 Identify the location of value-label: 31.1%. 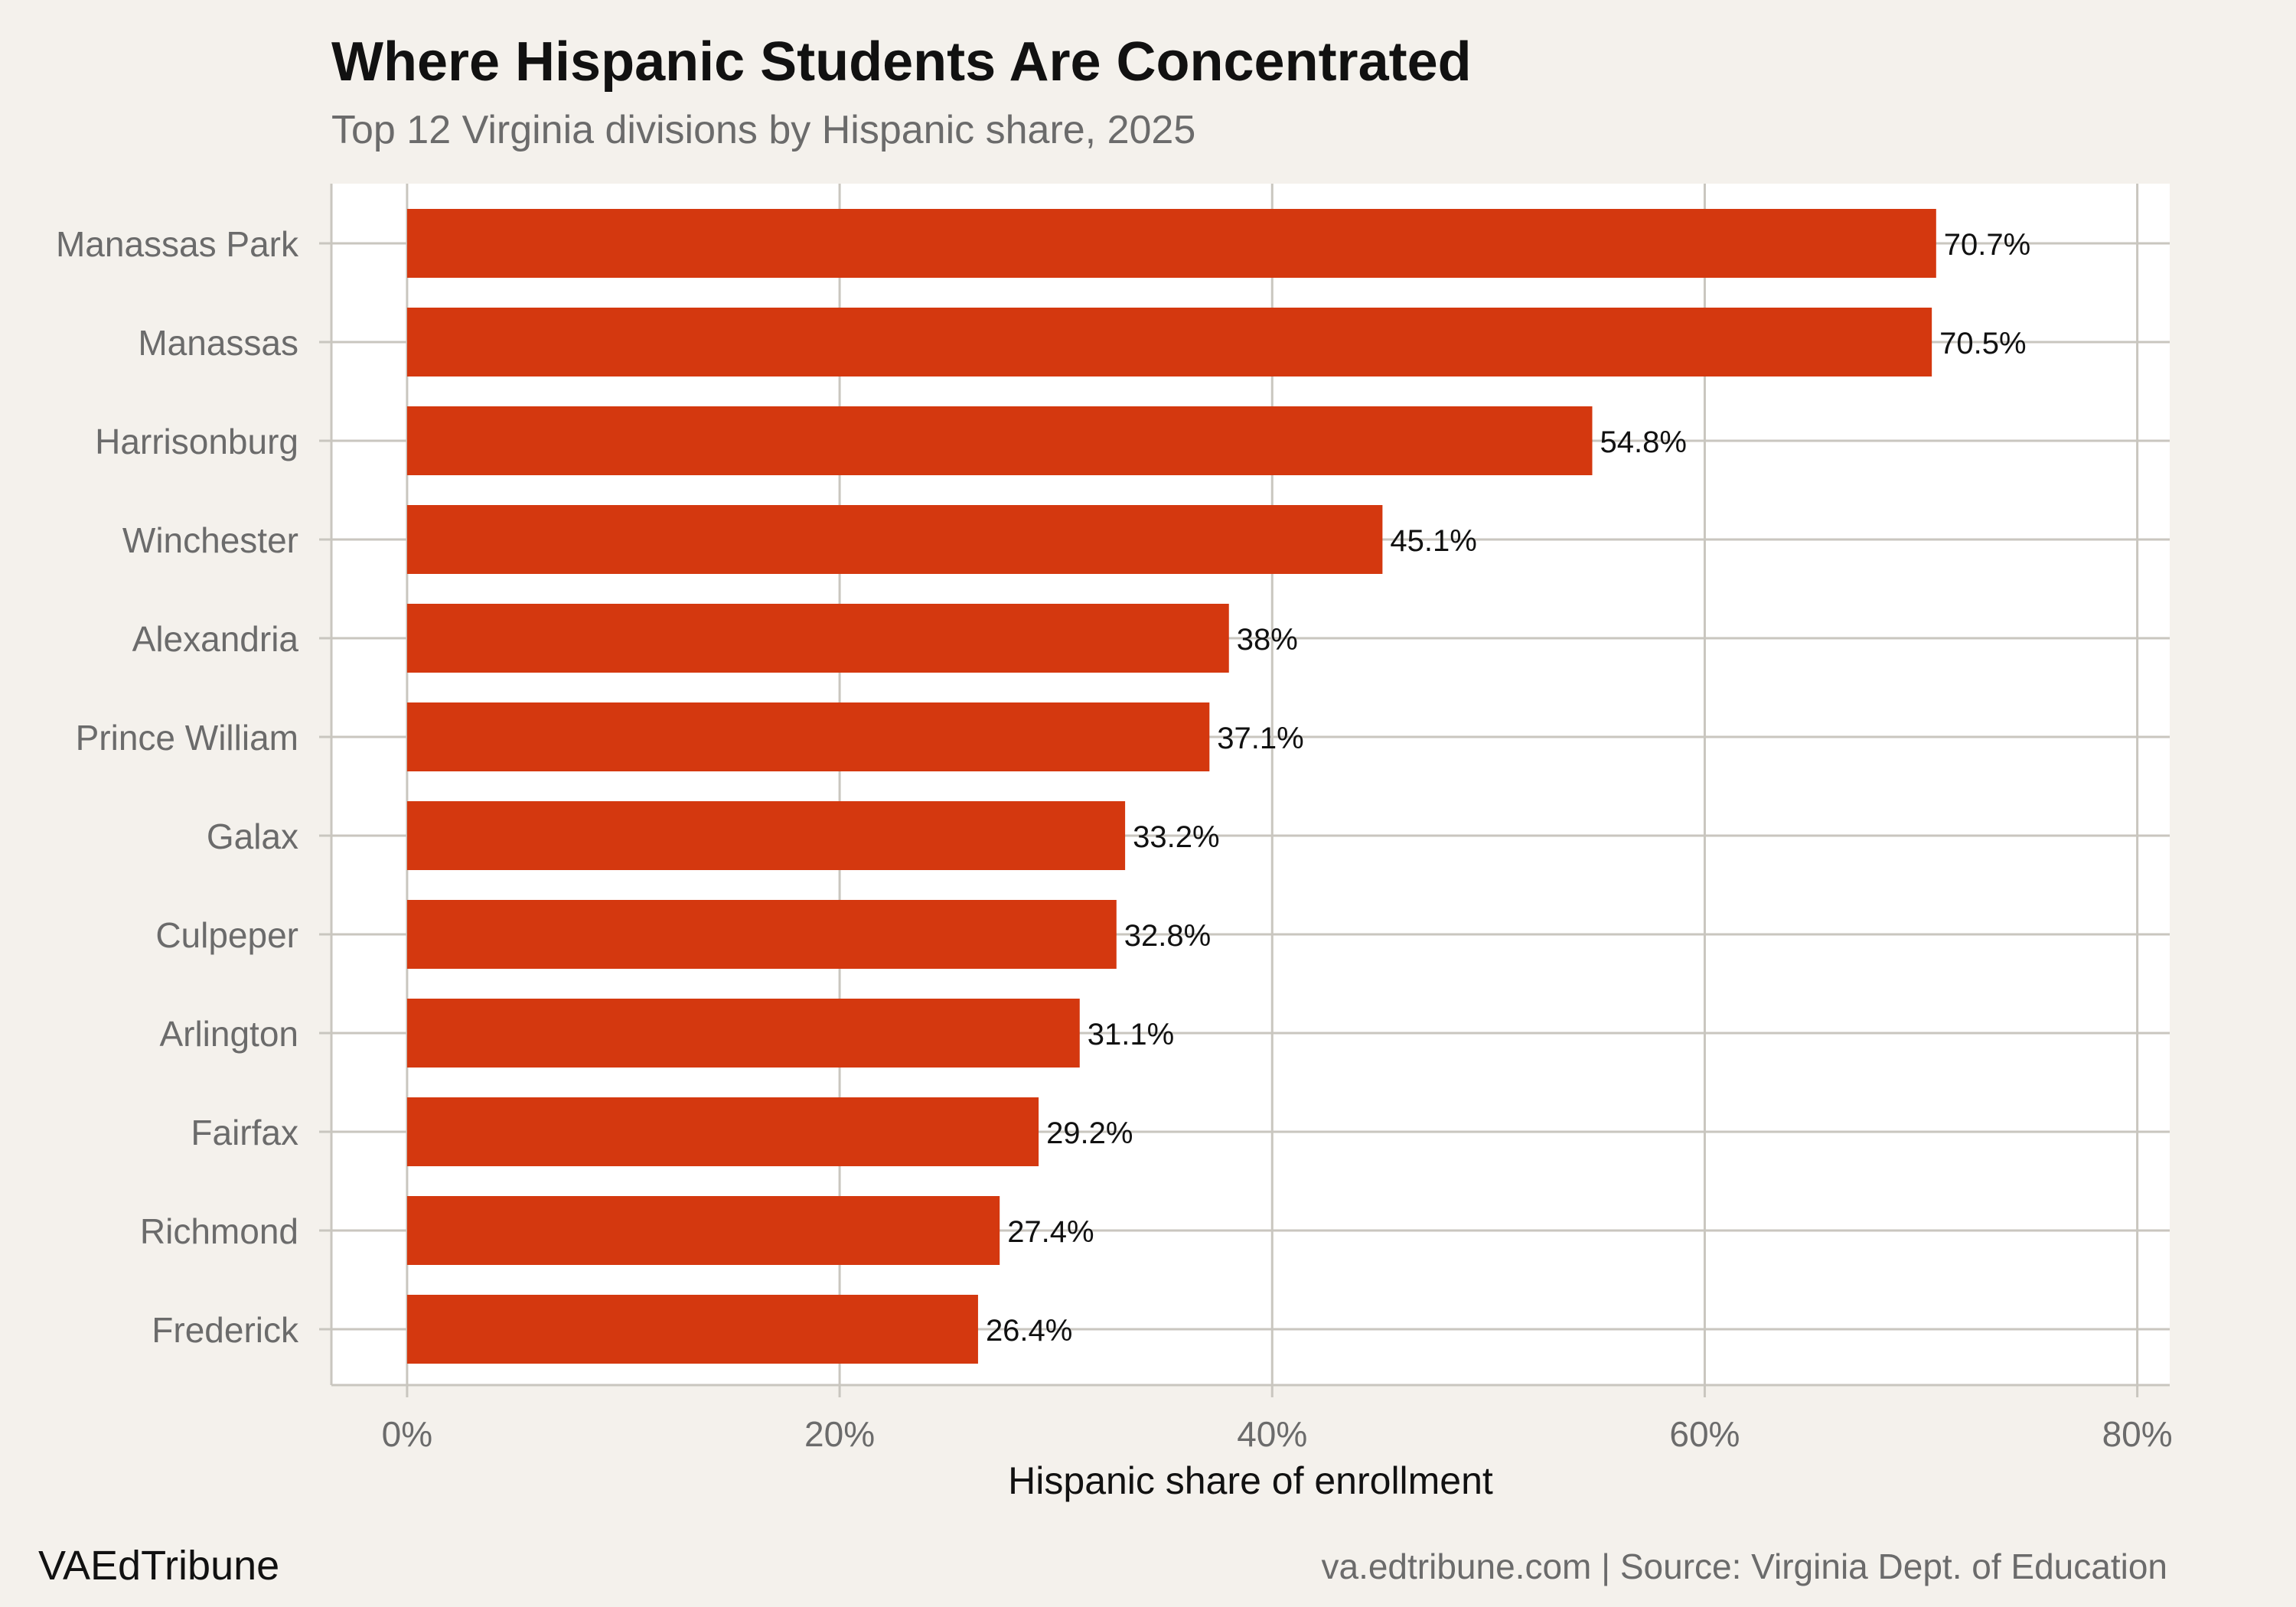
(1131, 1034).